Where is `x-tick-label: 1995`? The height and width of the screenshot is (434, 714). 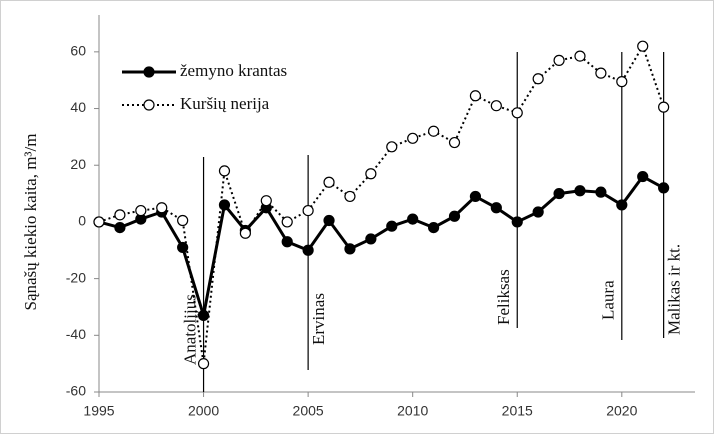 x-tick-label: 1995 is located at coordinates (98, 411).